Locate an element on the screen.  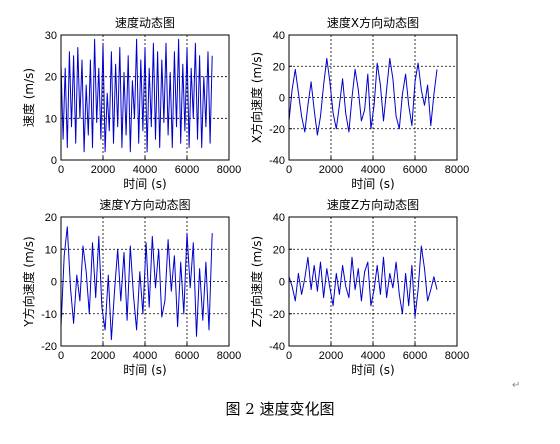
figure-caption: 图 2 速度变化图 is located at coordinates (280, 409).